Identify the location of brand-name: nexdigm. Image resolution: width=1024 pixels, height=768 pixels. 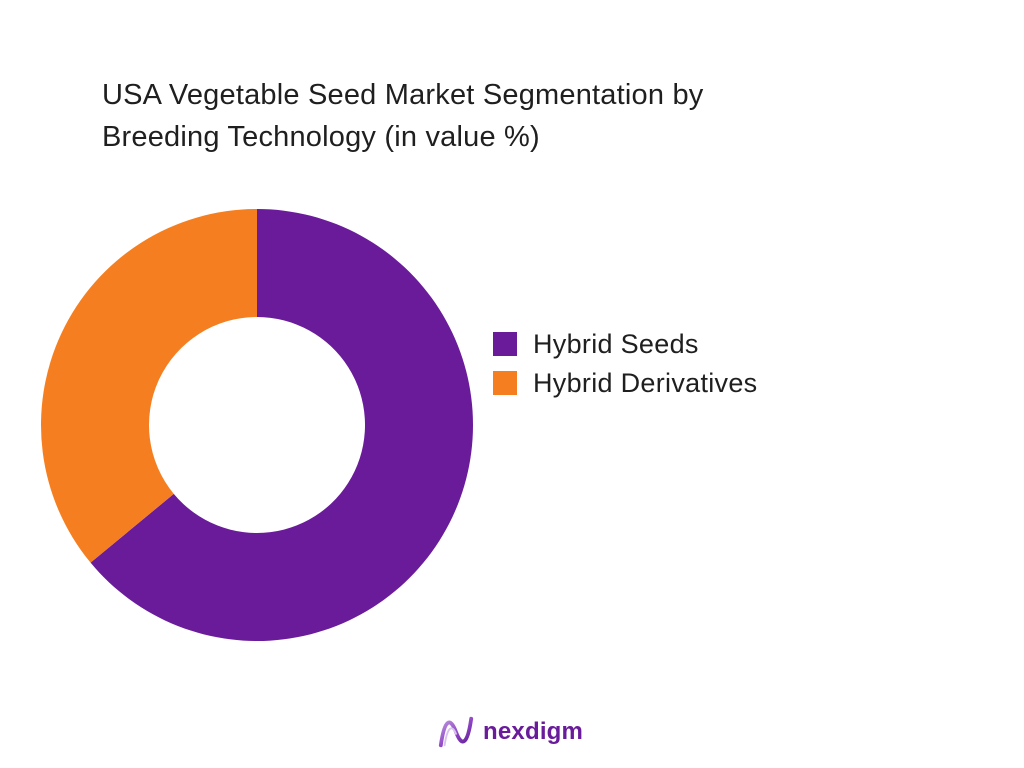
(533, 731).